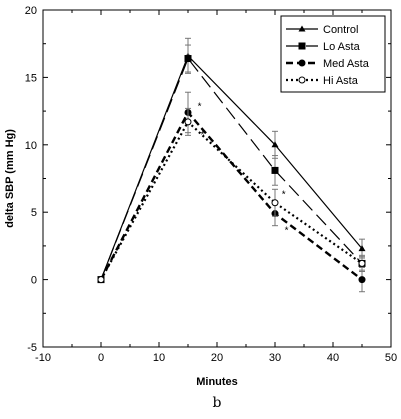 This screenshot has height=419, width=401. What do you see at coordinates (346, 64) in the screenshot?
I see `legend-entry: Med Asta` at bounding box center [346, 64].